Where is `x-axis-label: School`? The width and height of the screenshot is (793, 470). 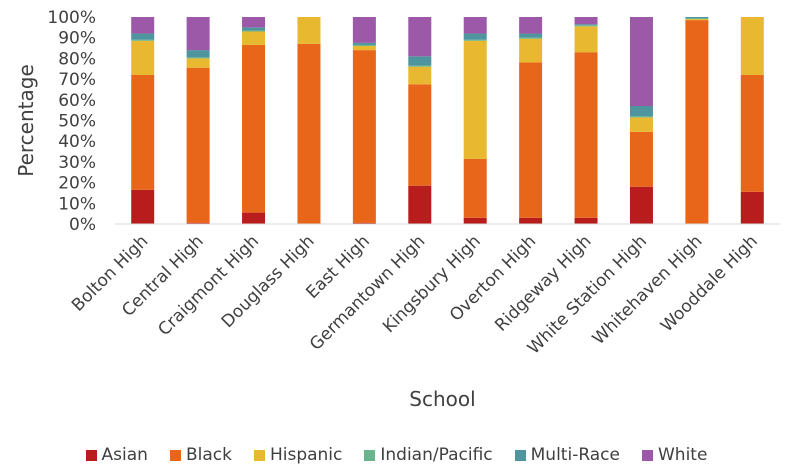 x-axis-label: School is located at coordinates (442, 399).